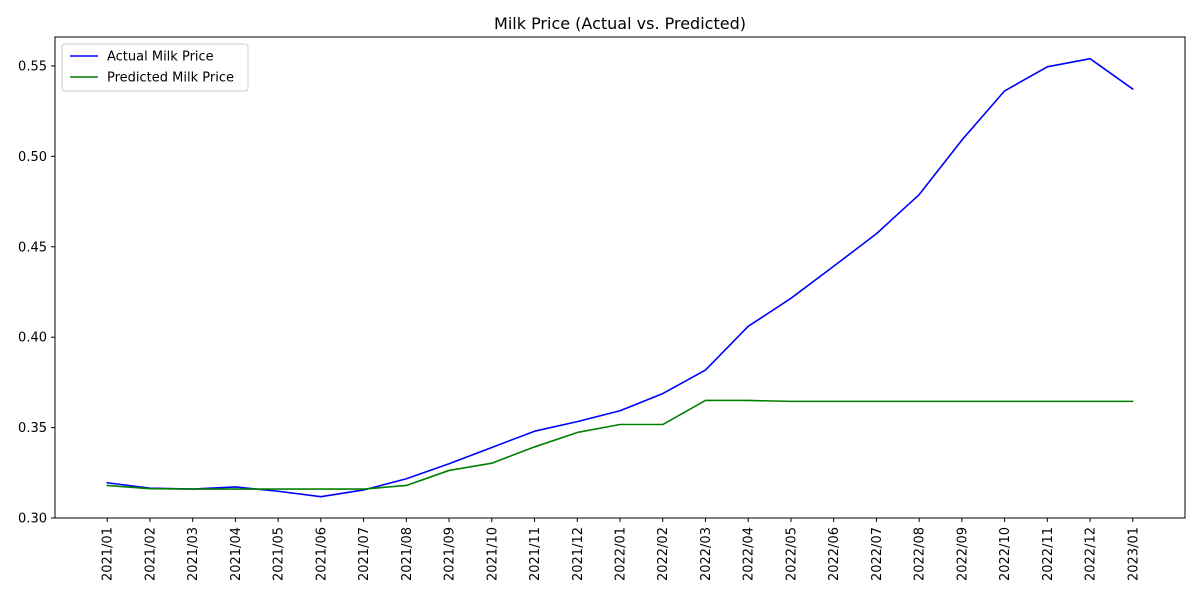 This screenshot has height=600, width=1200. I want to click on x-tick-label: 2021/01, so click(108, 554).